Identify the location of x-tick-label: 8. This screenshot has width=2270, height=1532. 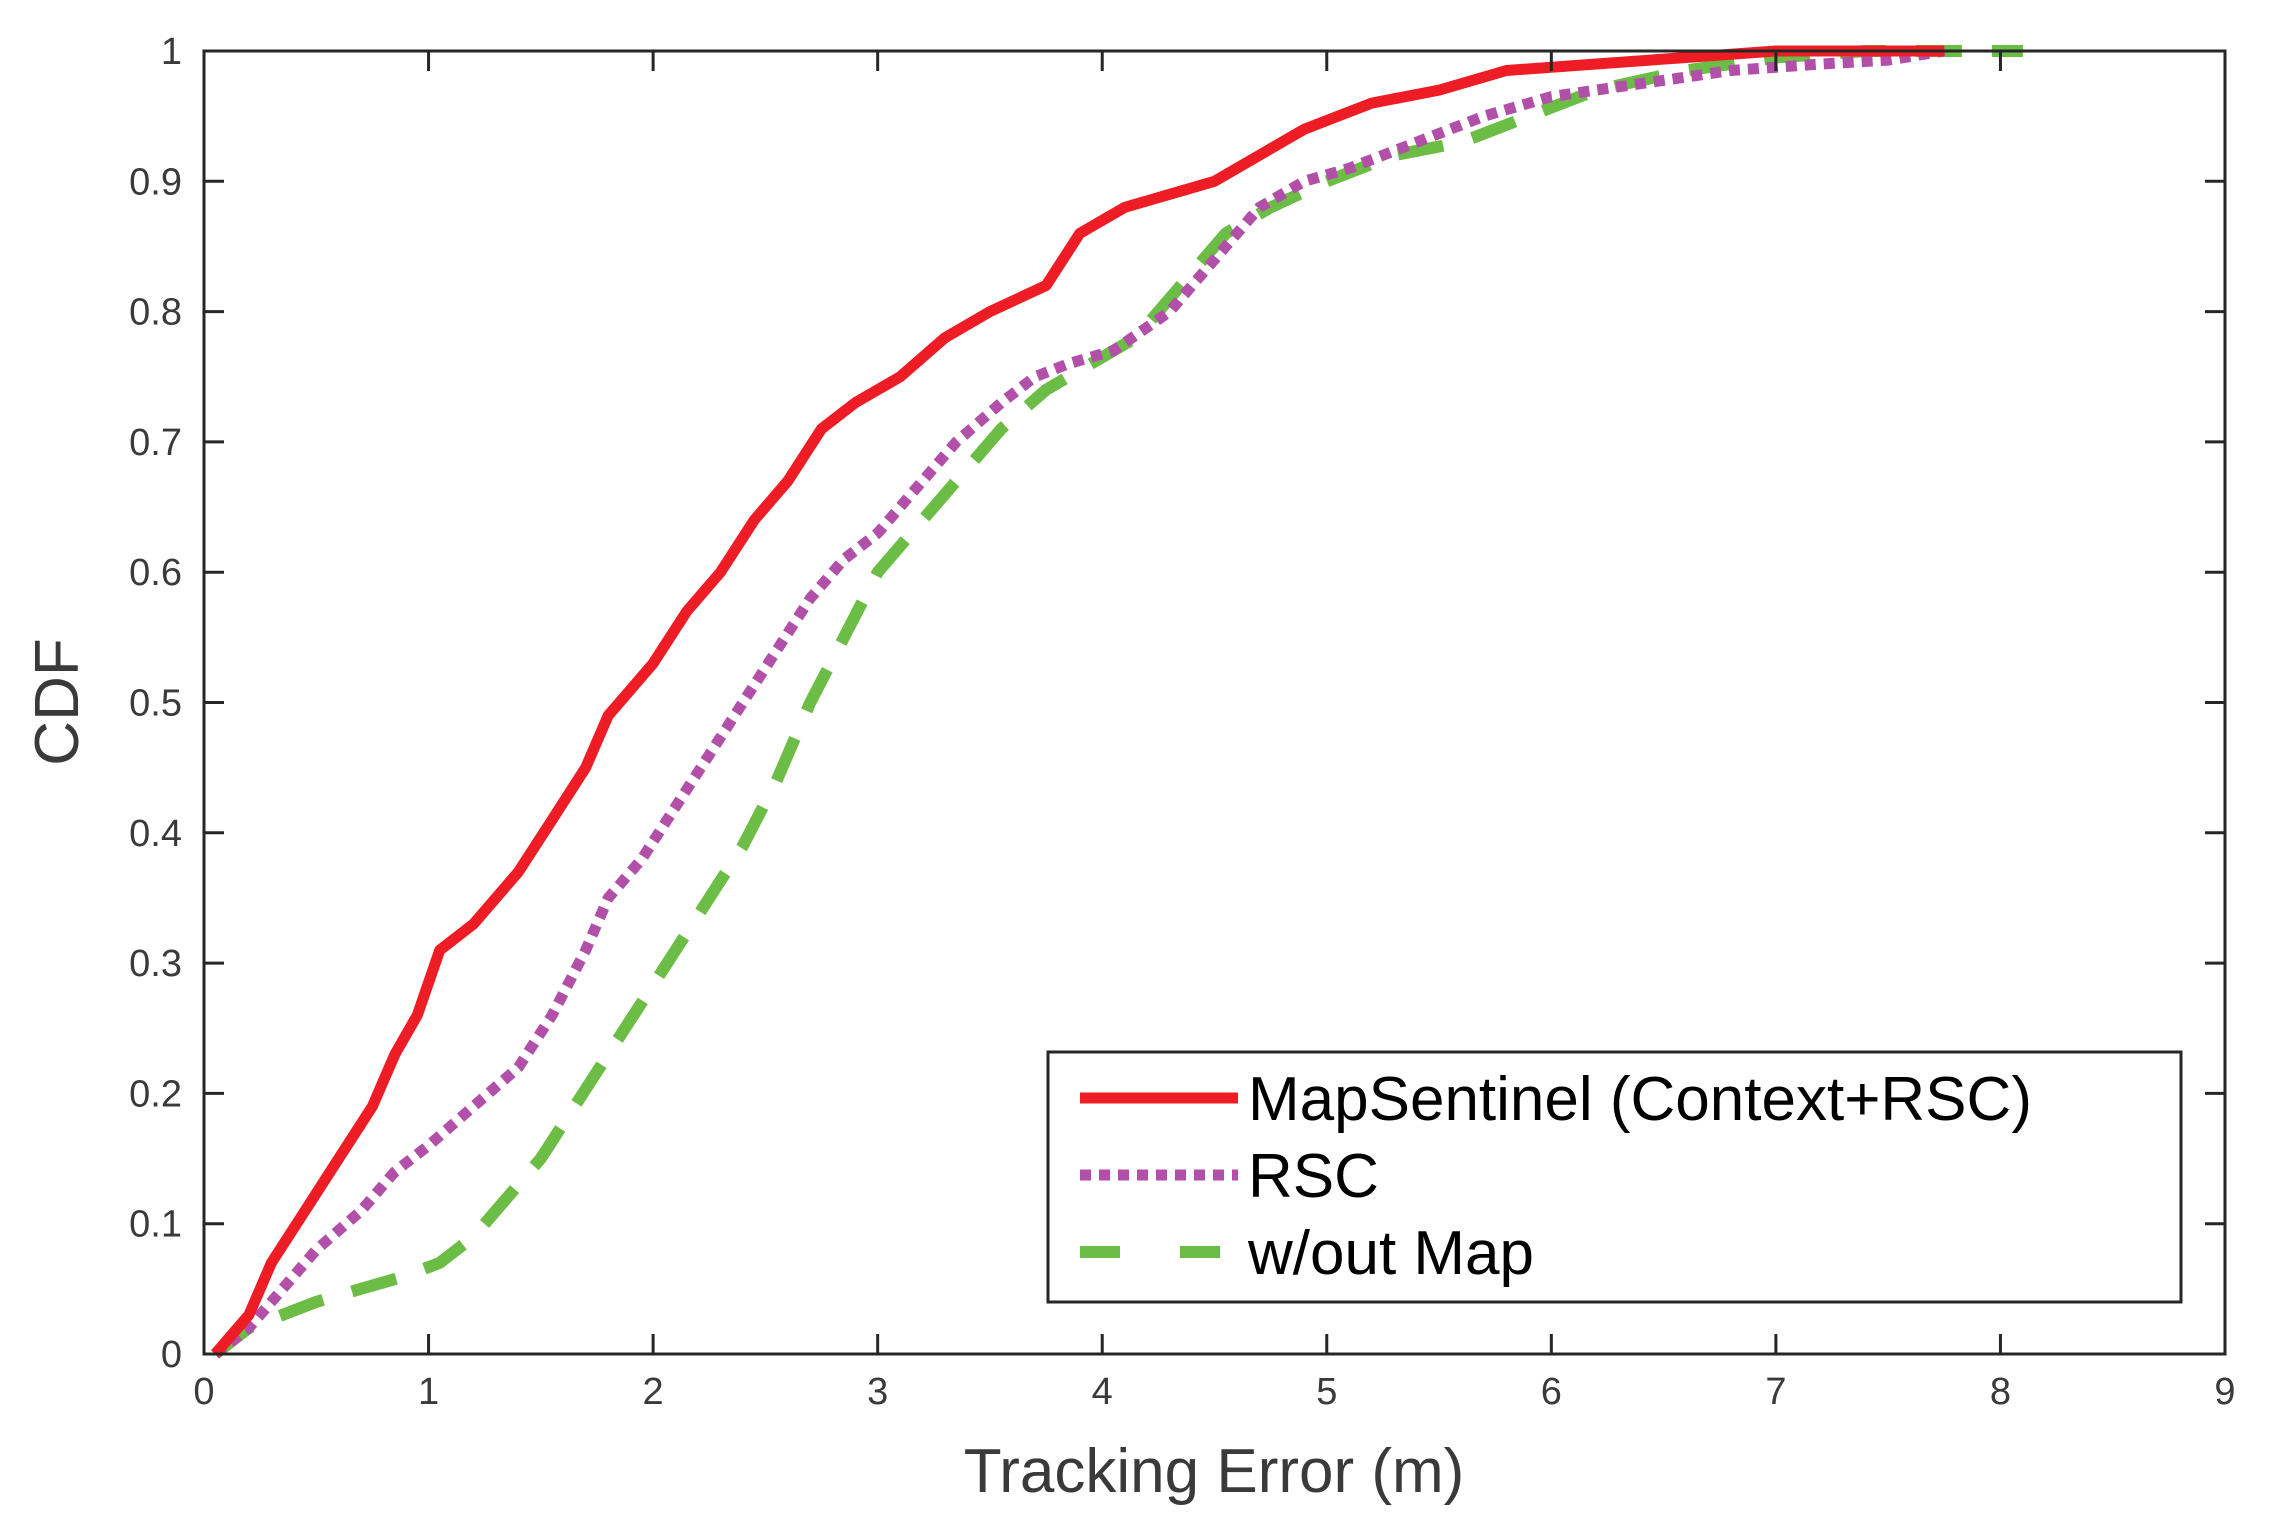
(2000, 1392).